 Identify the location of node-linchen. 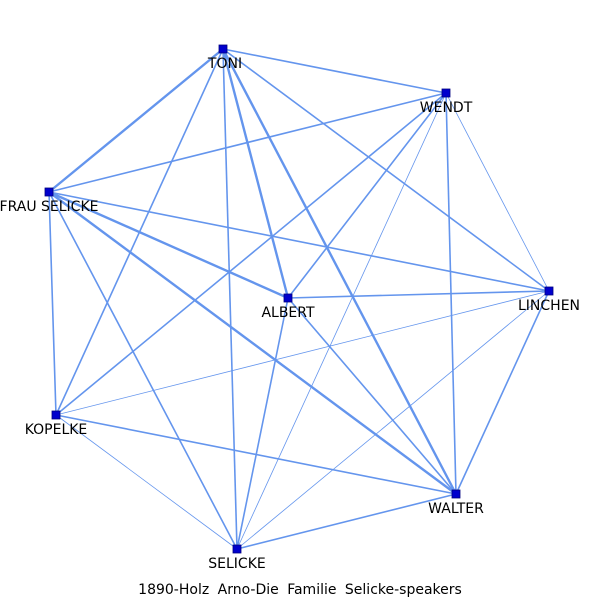
(549, 291).